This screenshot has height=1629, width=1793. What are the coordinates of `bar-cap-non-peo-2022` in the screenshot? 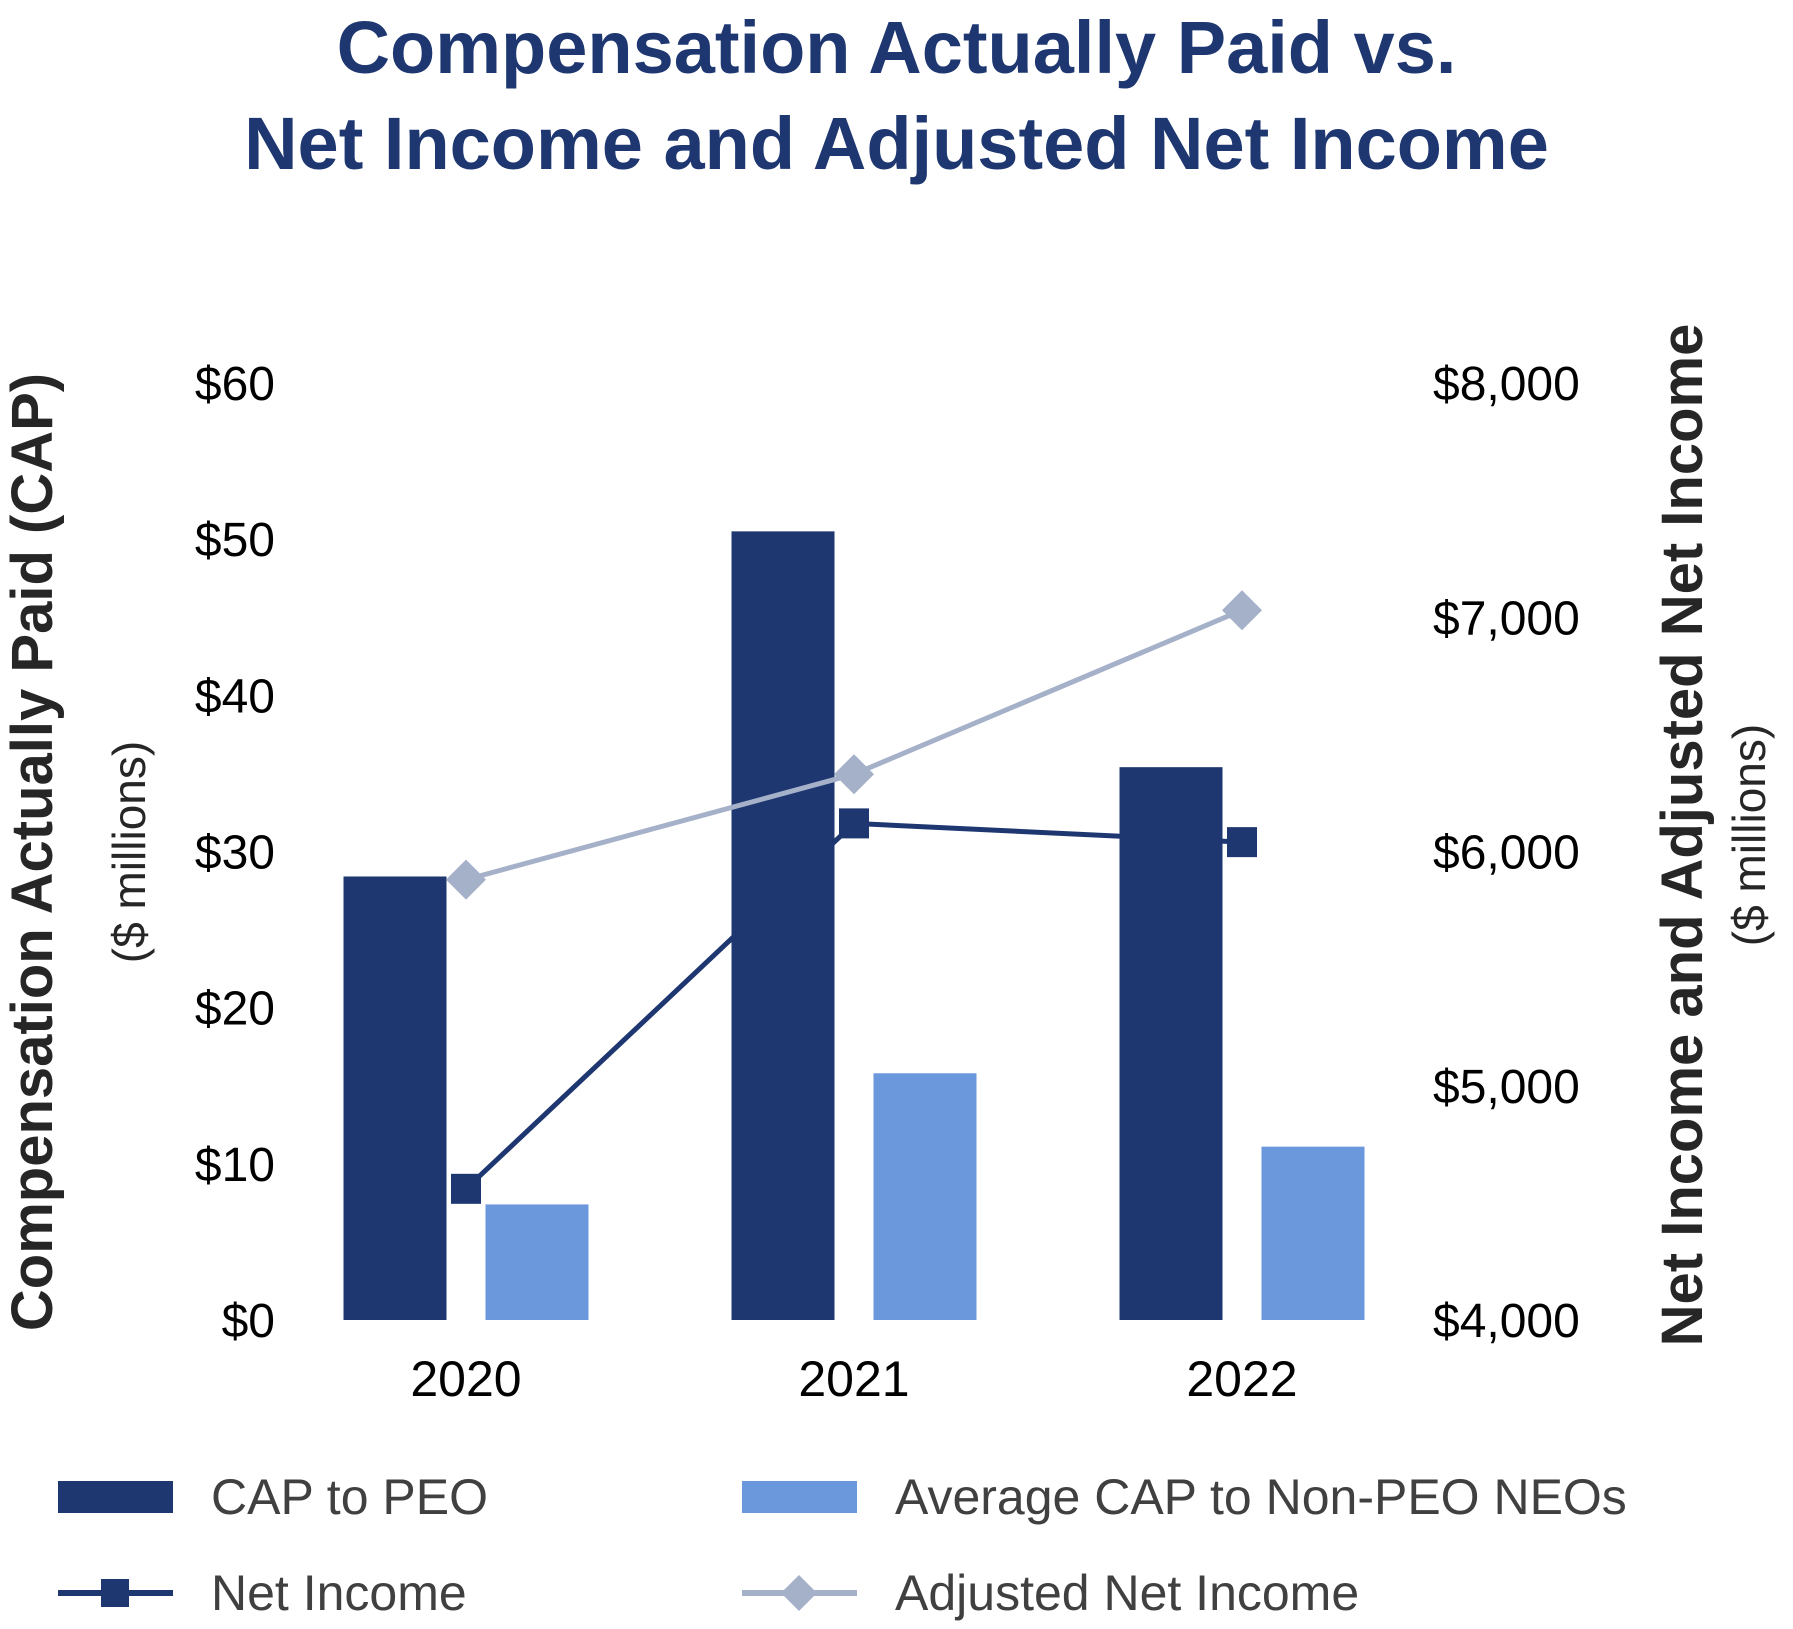 It's located at (1313, 1233).